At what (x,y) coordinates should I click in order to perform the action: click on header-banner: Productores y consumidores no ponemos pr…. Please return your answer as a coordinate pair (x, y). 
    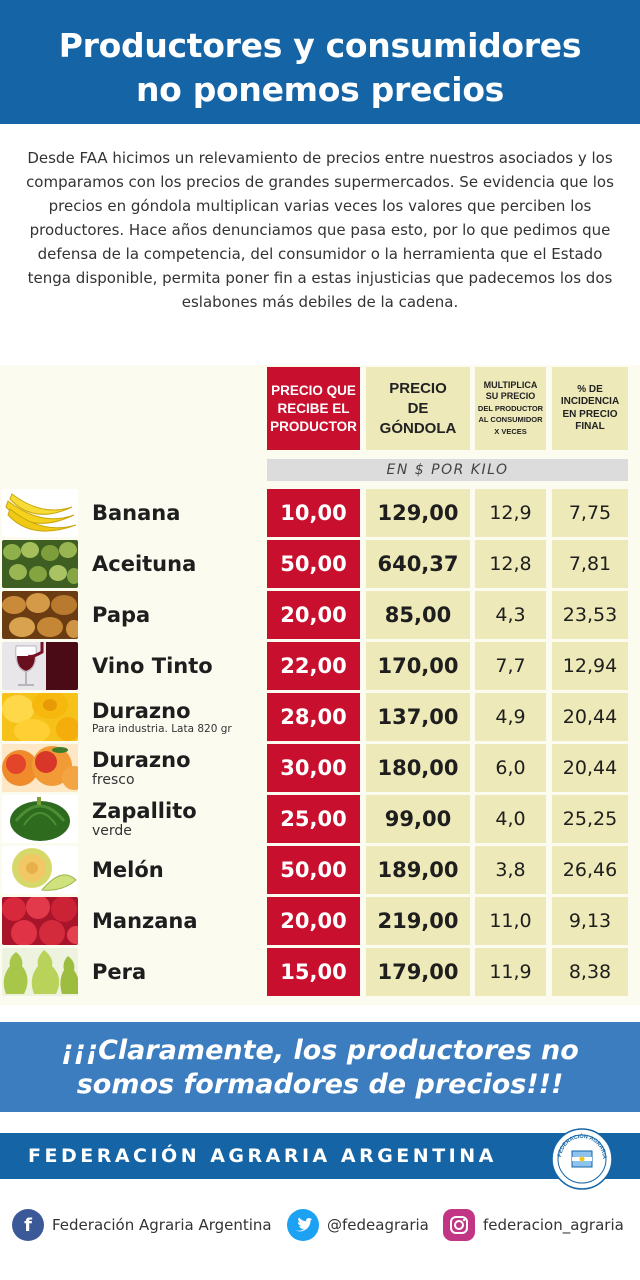
    Looking at the image, I should click on (320, 62).